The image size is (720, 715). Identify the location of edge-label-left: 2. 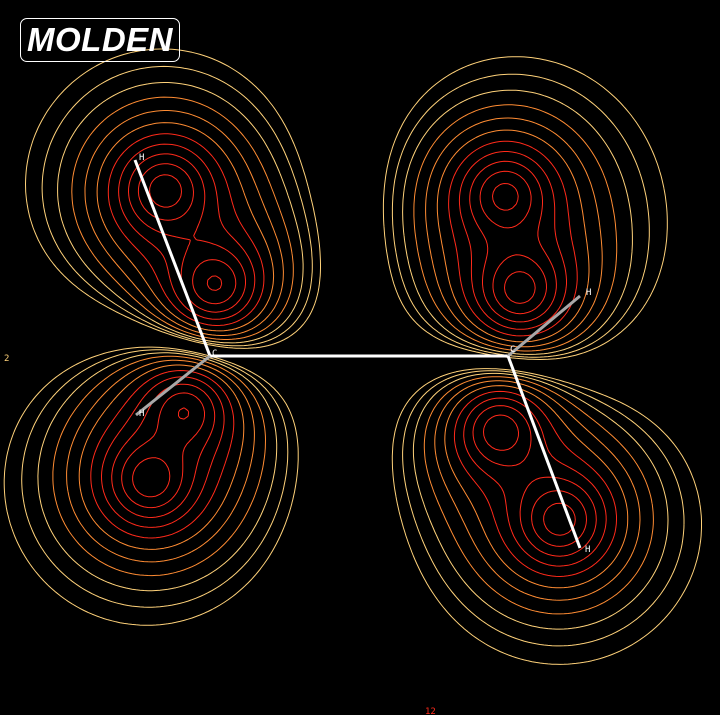
(6, 359).